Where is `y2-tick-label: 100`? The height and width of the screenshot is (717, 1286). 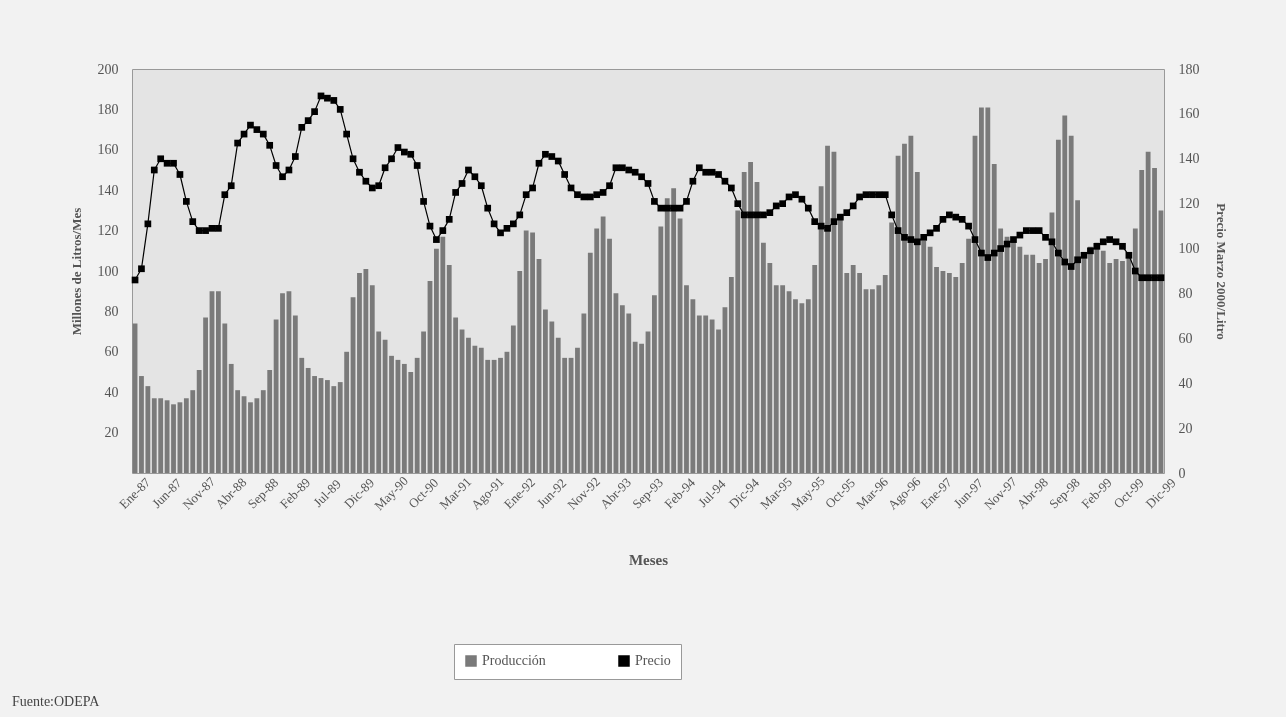
y2-tick-label: 100 is located at coordinates (1189, 249).